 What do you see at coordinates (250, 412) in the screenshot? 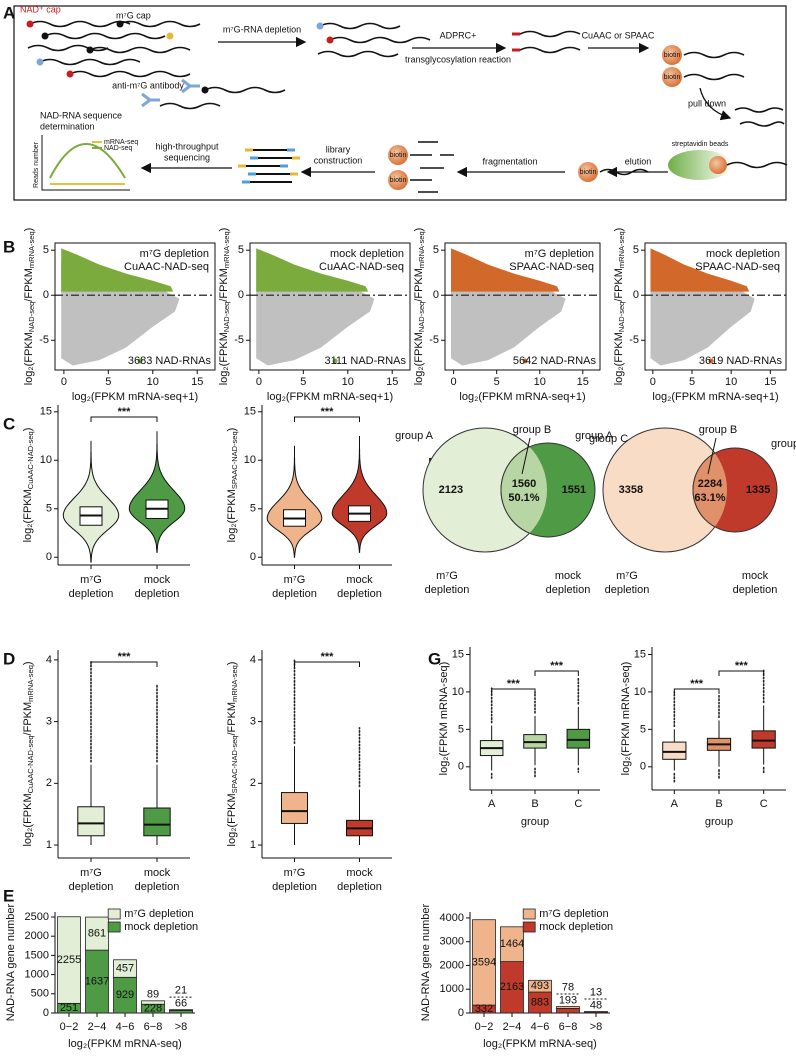
I see `y-tick-label: 15` at bounding box center [250, 412].